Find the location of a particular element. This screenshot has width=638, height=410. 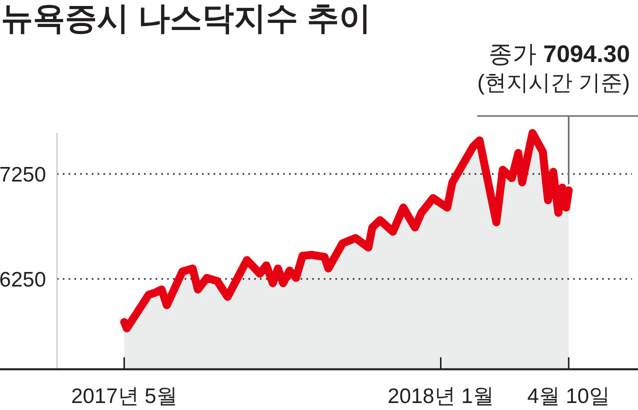

title: 뉴욕증시 나스닥지수 추이 is located at coordinates (186, 18).